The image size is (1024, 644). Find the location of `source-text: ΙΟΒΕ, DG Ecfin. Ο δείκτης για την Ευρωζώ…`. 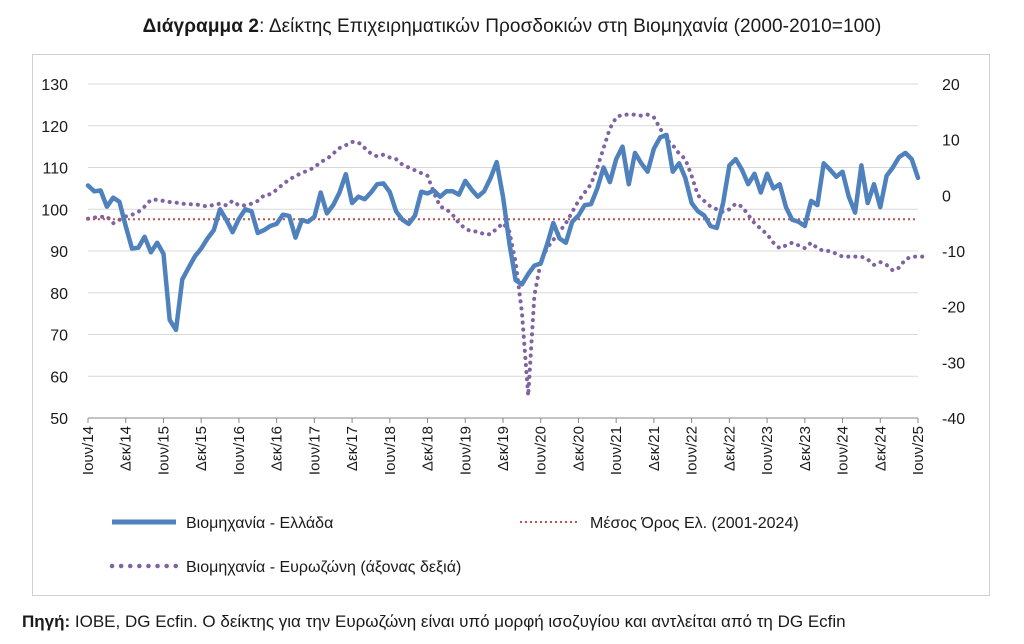

source-text: ΙΟΒΕ, DG Ecfin. Ο δείκτης για την Ευρωζώ… is located at coordinates (458, 621).